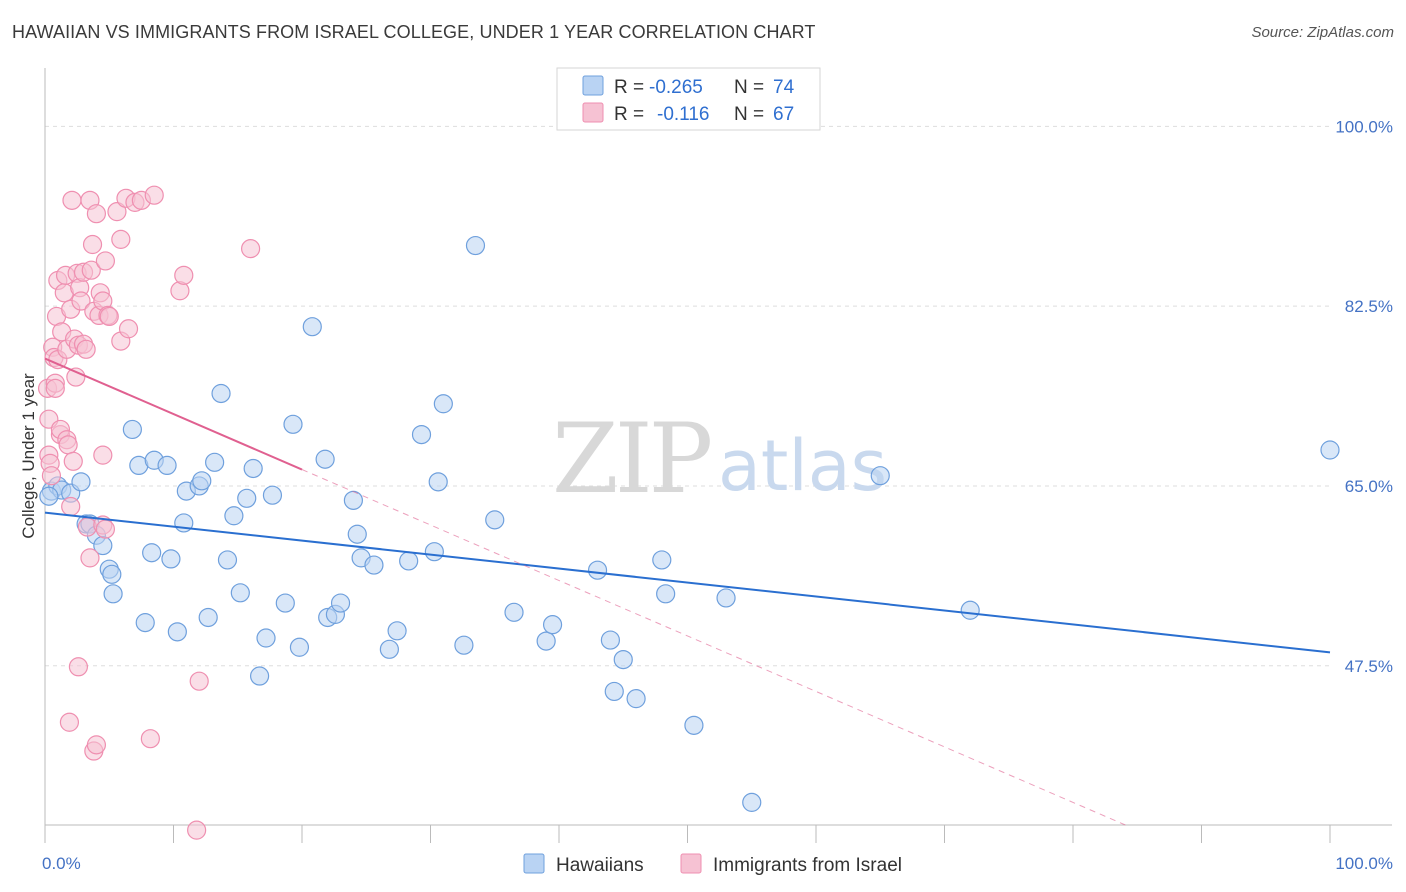 The image size is (1406, 892). I want to click on legend-r-value-1: -0.116, so click(683, 114).